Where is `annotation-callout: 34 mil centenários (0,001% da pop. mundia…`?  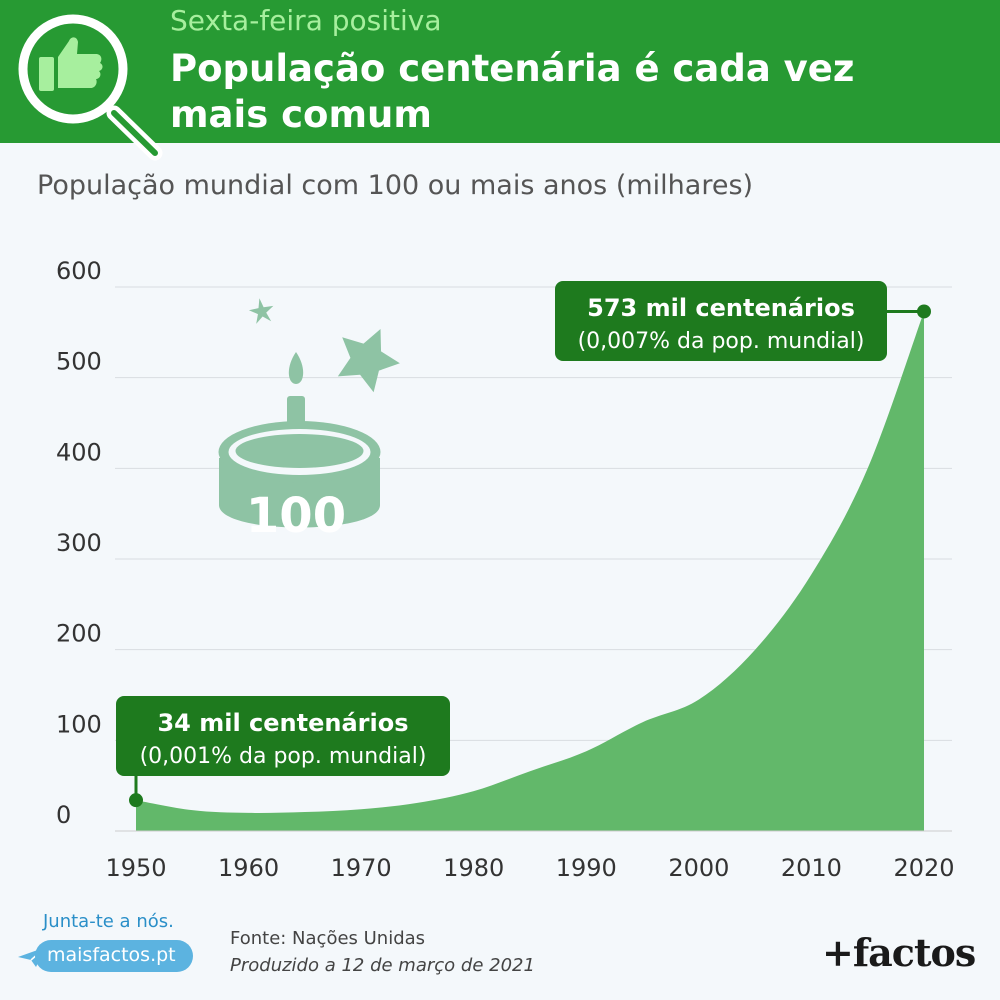
annotation-callout: 34 mil centenários (0,001% da pop. mundia… is located at coordinates (283, 752).